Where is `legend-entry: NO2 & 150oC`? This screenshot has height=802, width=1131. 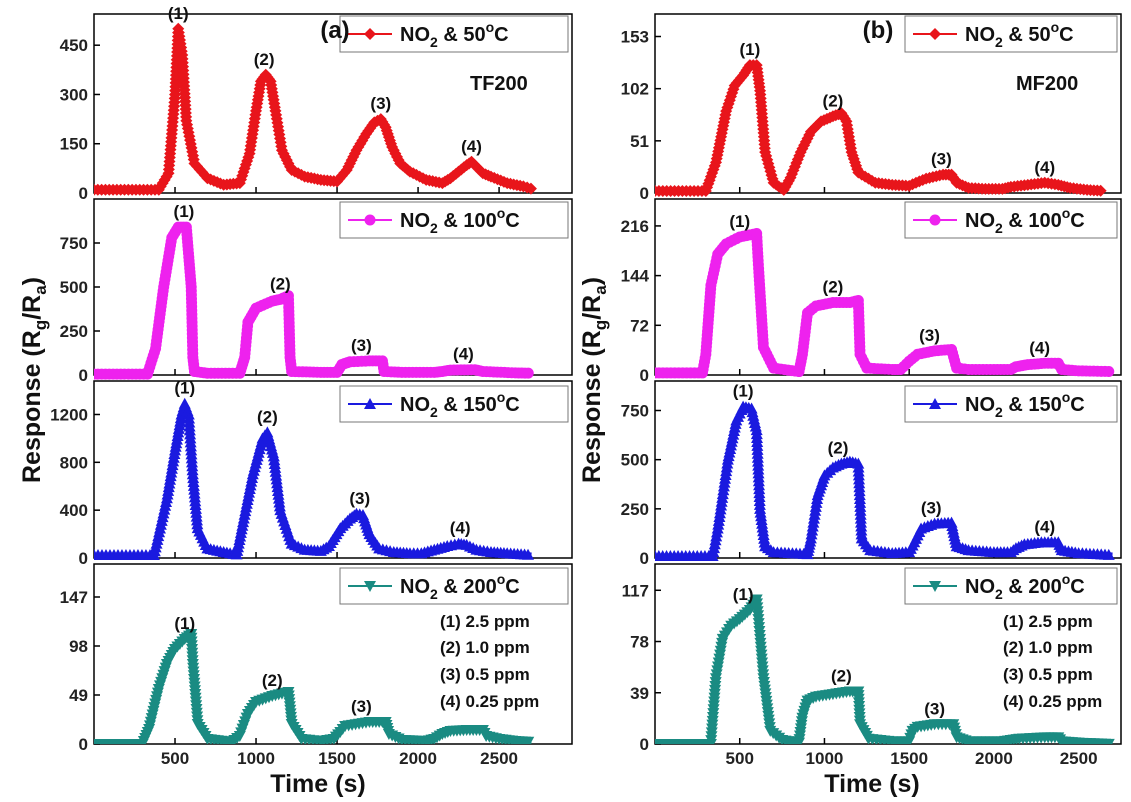
legend-entry: NO2 & 150oC is located at coordinates (460, 404).